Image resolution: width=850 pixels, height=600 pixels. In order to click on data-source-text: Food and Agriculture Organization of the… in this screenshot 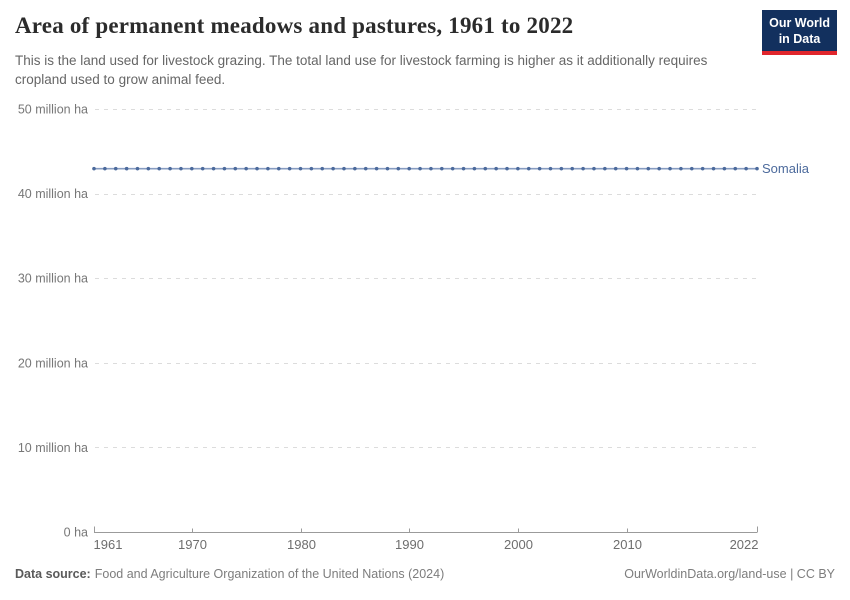, I will do `click(269, 574)`.